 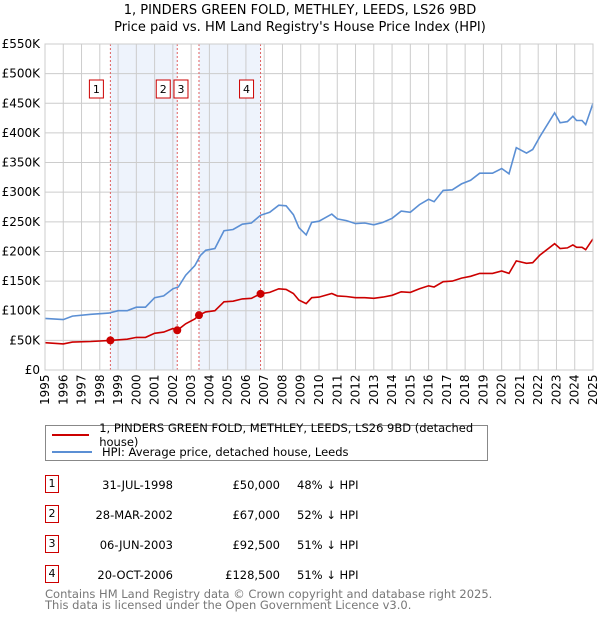 I want to click on x-tick-label: 2019, so click(x=483, y=389).